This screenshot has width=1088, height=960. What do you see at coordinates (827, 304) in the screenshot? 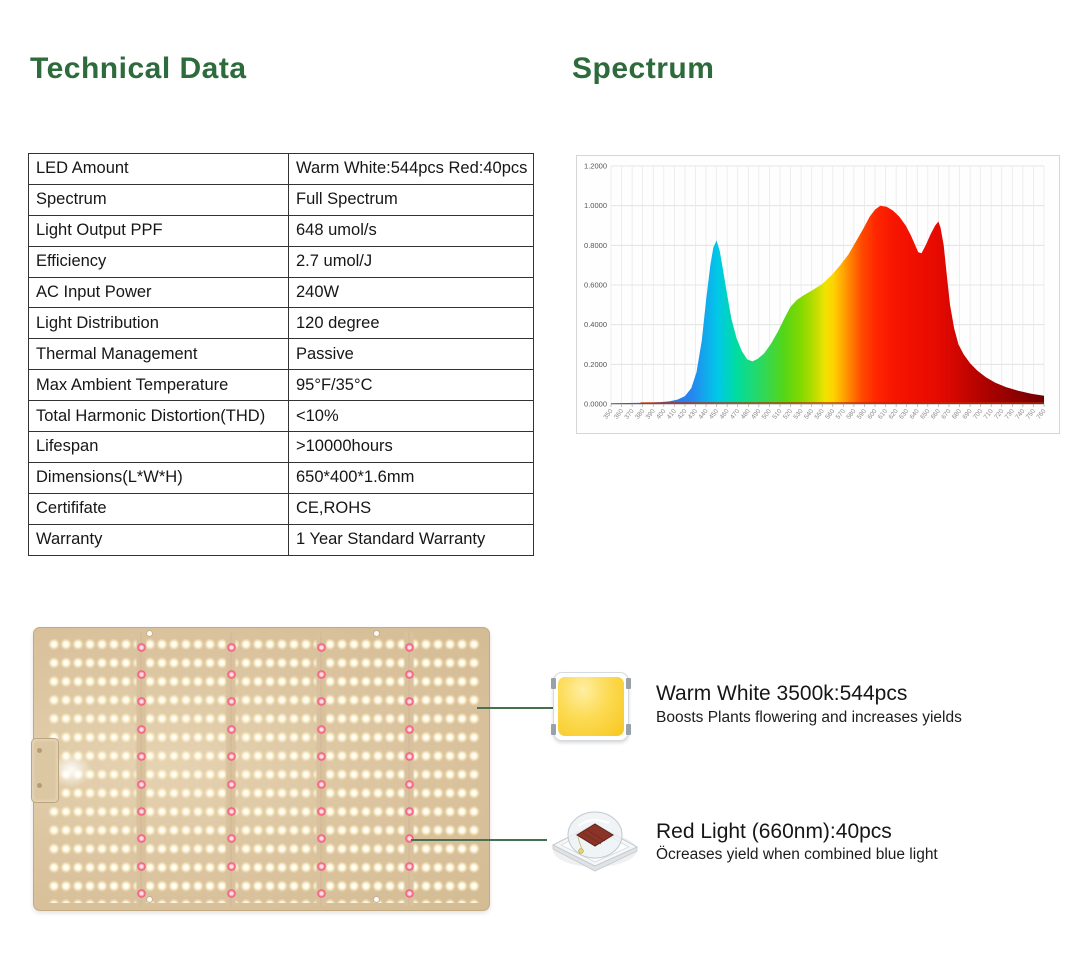
I see `spectrum-area` at bounding box center [827, 304].